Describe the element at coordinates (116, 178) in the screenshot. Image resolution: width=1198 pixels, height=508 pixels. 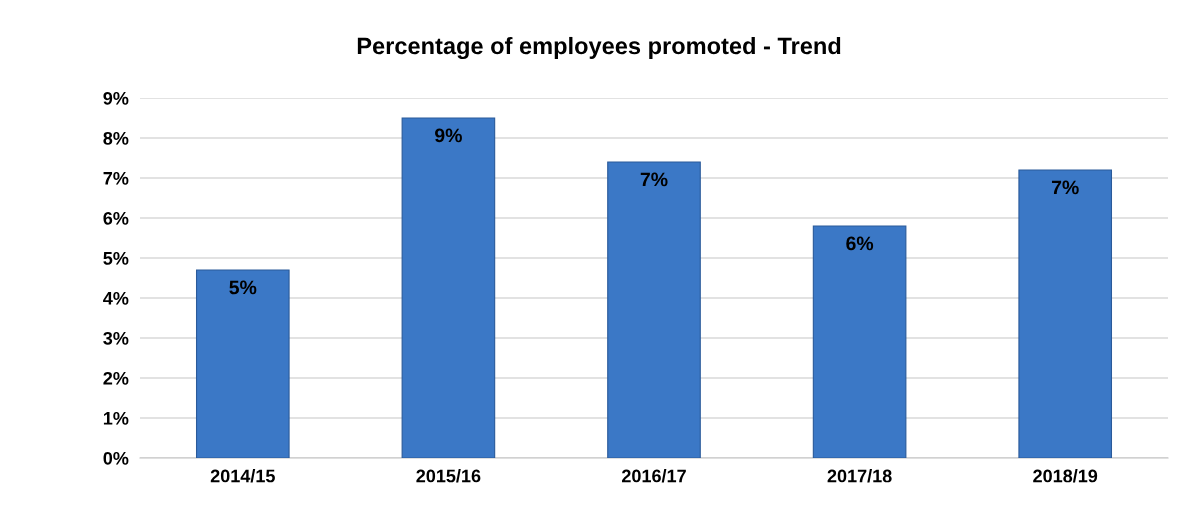
I see `y-tick-label: 7%` at that location.